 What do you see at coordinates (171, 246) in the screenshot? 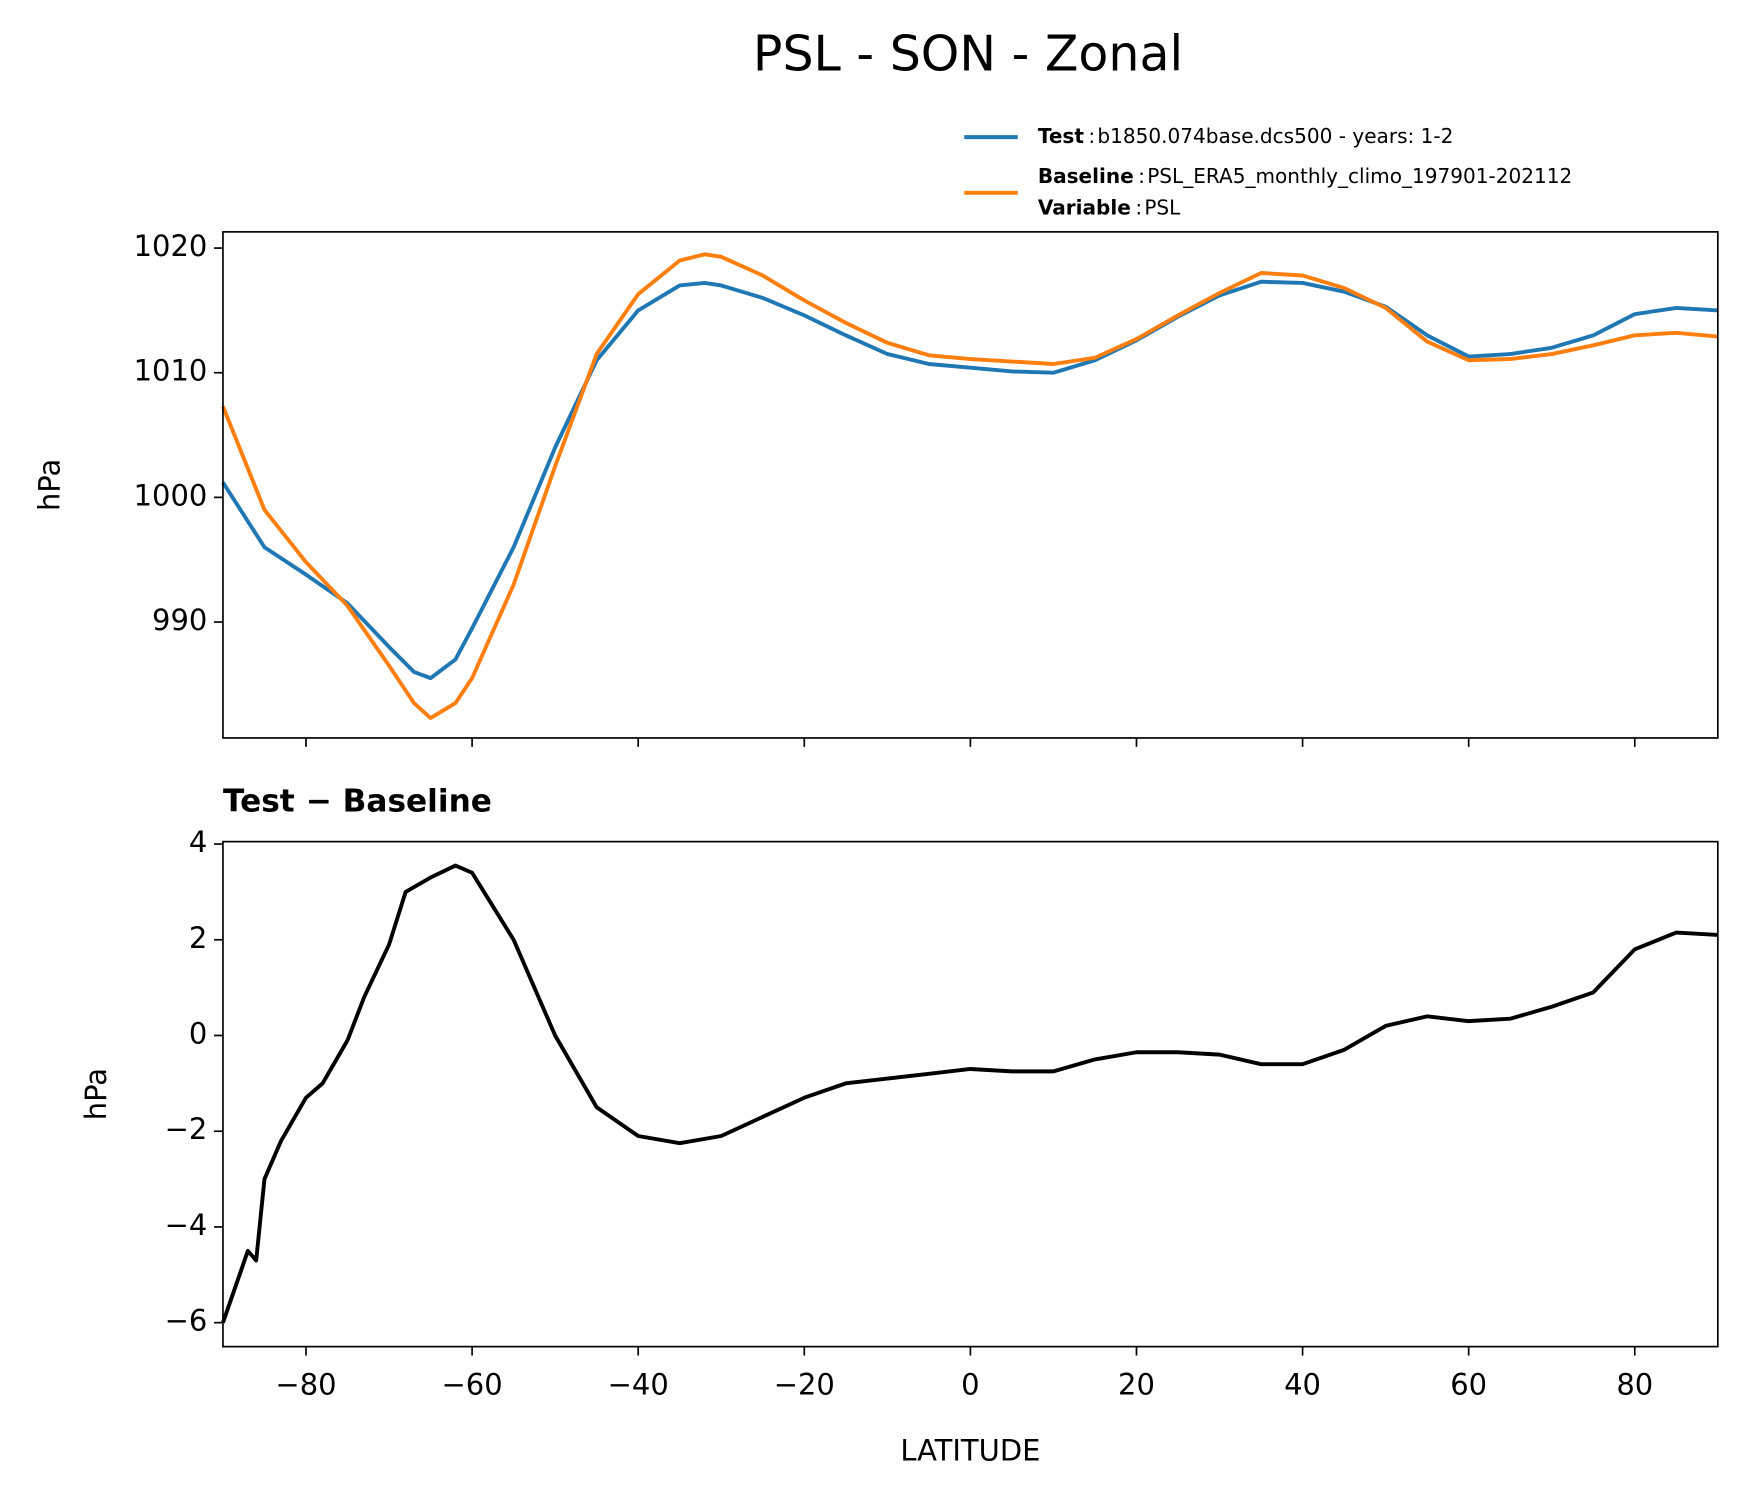
I see `y-tick-label: 1020` at bounding box center [171, 246].